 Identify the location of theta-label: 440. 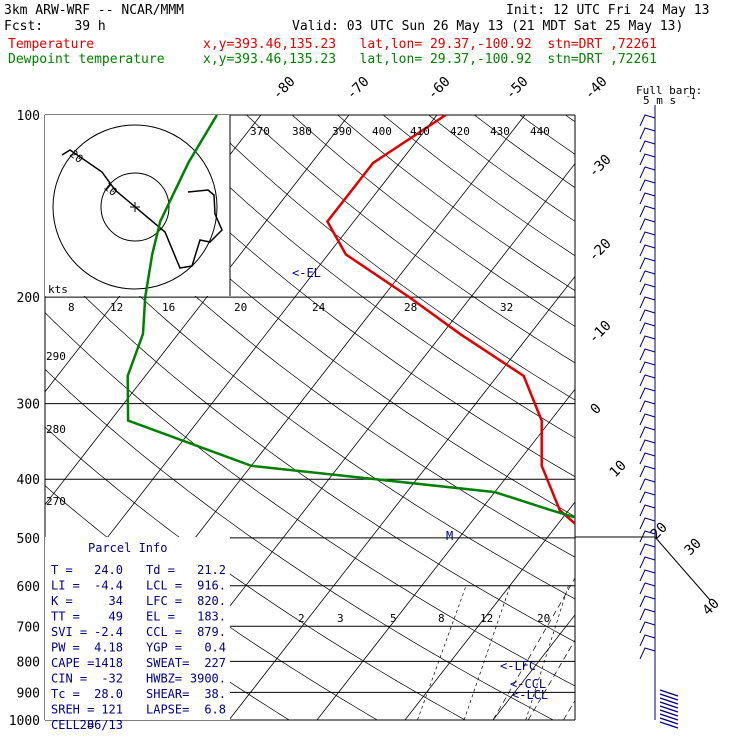
(540, 131).